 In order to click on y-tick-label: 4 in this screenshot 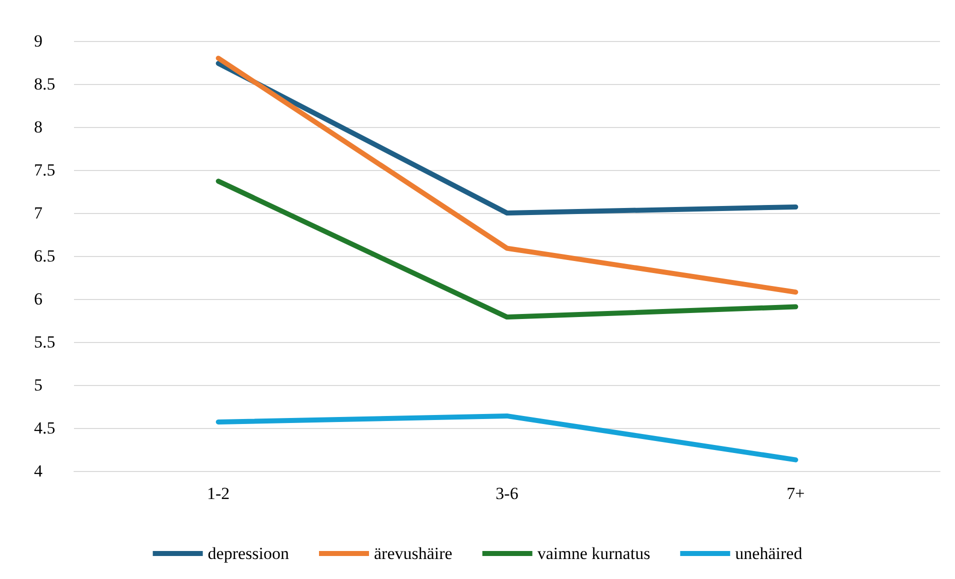, I will do `click(38, 471)`.